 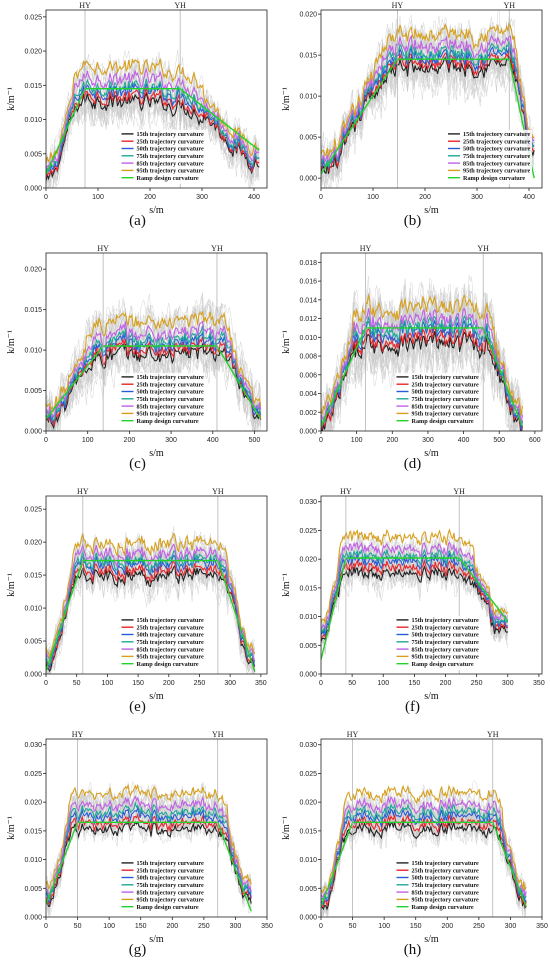 What do you see at coordinates (213, 440) in the screenshot?
I see `x-tick-label: 400` at bounding box center [213, 440].